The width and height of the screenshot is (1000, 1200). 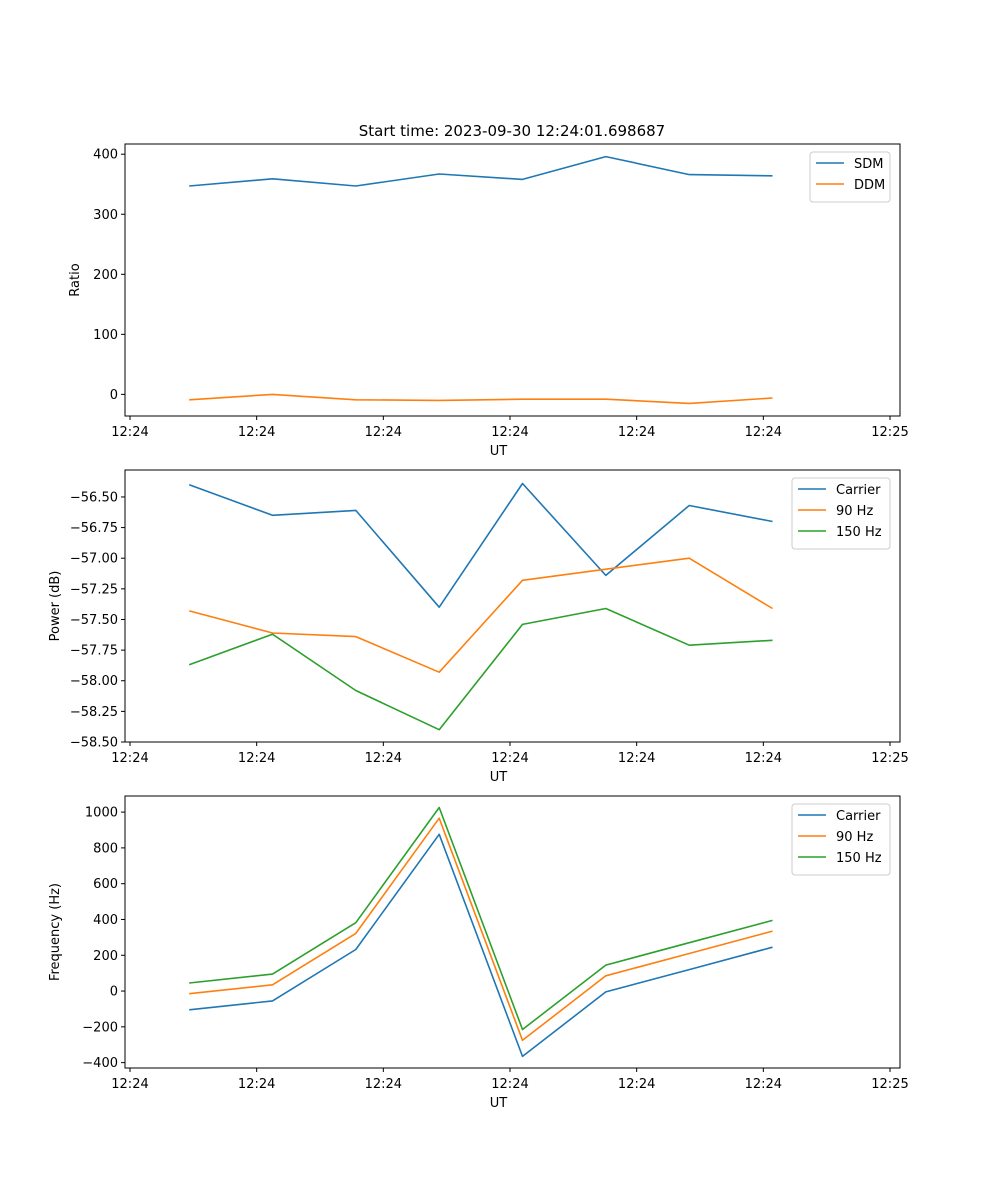 What do you see at coordinates (481, 399) in the screenshot?
I see `series-line-ddm` at bounding box center [481, 399].